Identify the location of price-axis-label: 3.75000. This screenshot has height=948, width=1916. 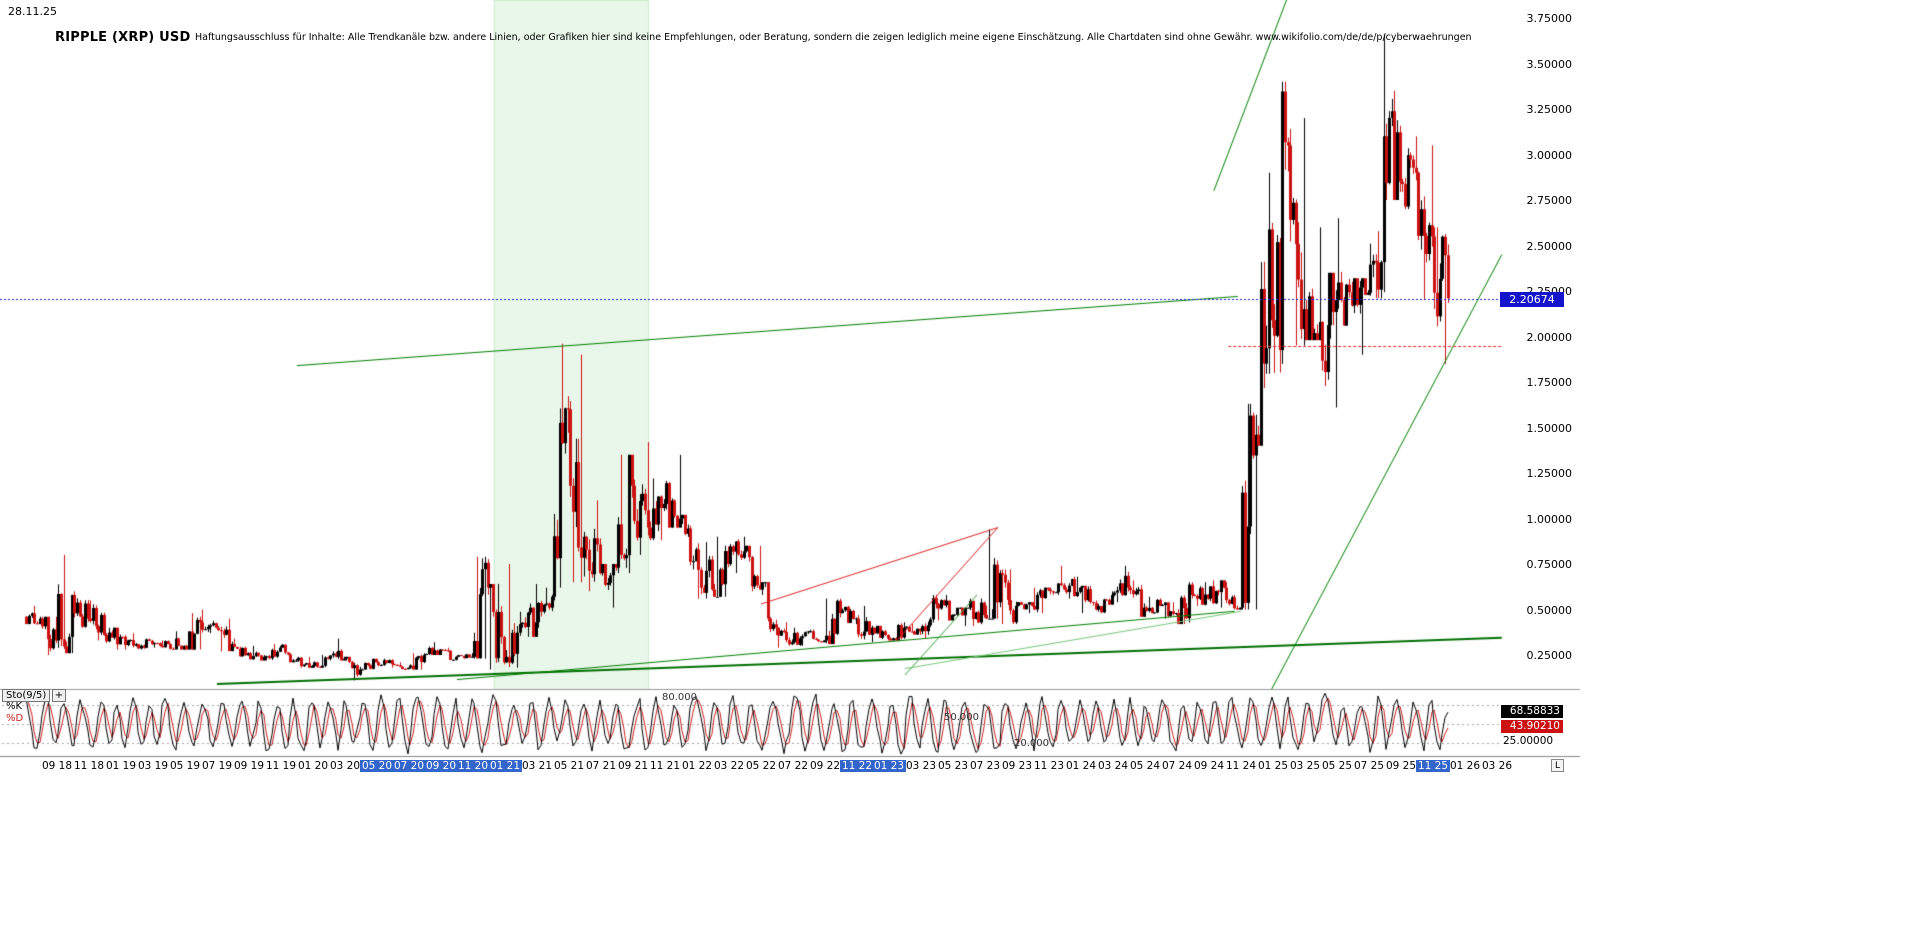
(1549, 18).